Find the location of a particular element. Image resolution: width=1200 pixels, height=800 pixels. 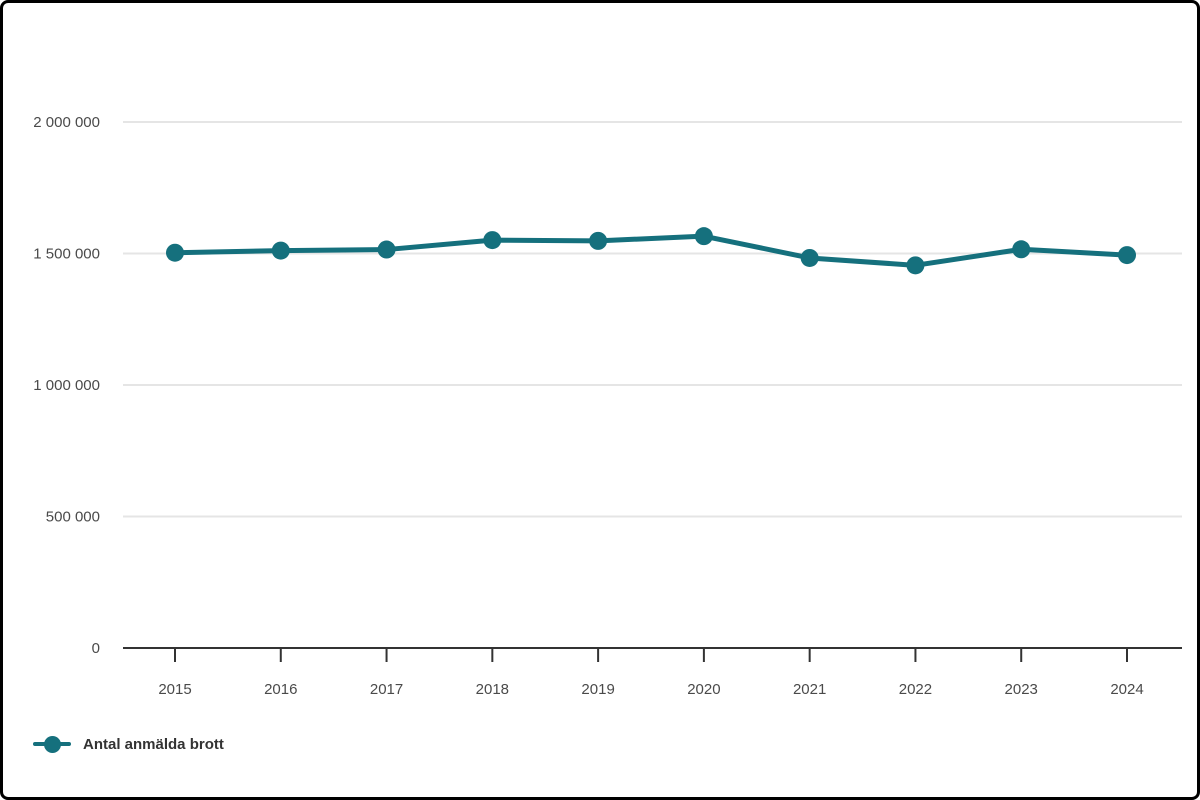

data-point-2015 is located at coordinates (175, 252).